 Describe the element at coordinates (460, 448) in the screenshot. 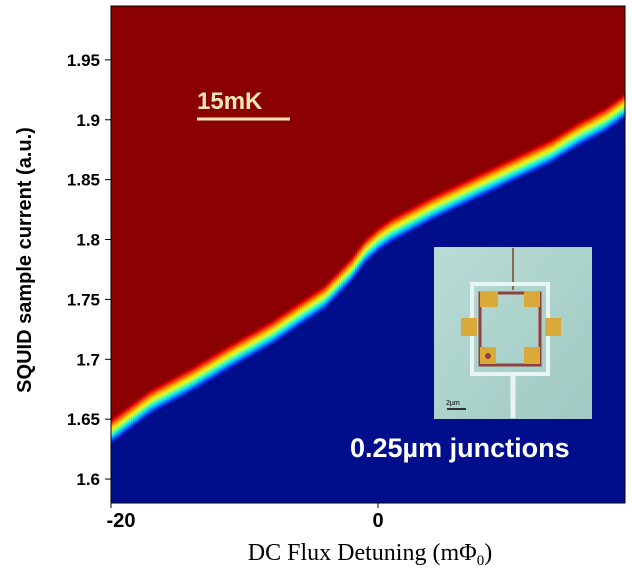

I see `junctions-annotation: 0.25µm junctions` at that location.